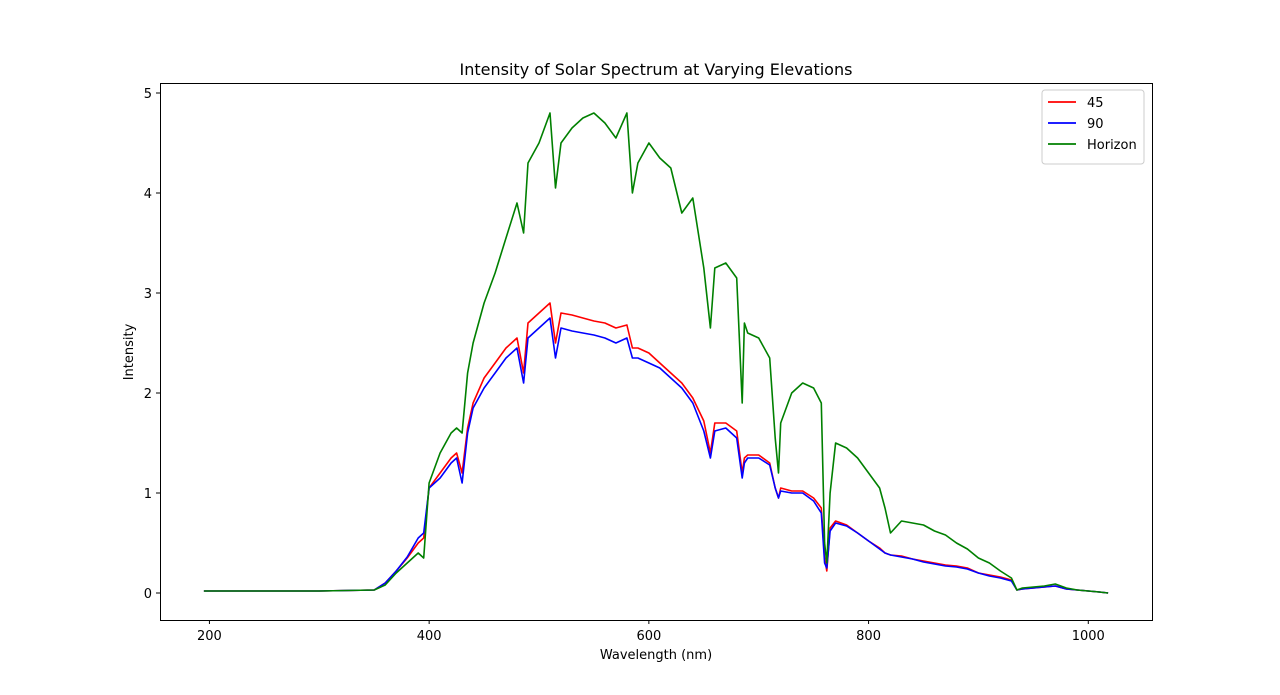 The image size is (1280, 695). What do you see at coordinates (1095, 124) in the screenshot?
I see `legend-label: 90` at bounding box center [1095, 124].